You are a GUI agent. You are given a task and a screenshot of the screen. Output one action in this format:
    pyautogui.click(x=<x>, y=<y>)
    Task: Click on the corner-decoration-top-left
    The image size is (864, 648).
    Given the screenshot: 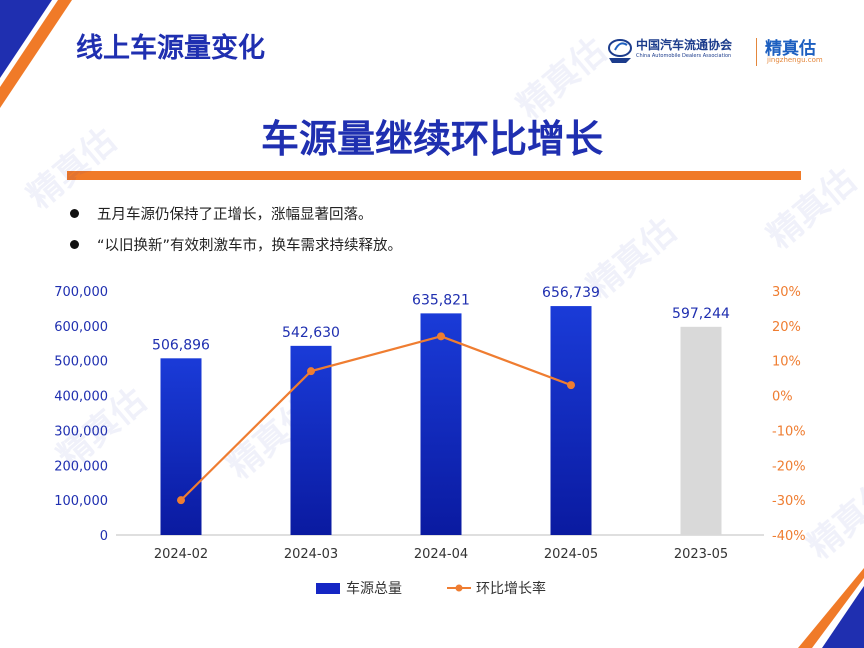 What is the action you would take?
    pyautogui.click(x=36, y=54)
    